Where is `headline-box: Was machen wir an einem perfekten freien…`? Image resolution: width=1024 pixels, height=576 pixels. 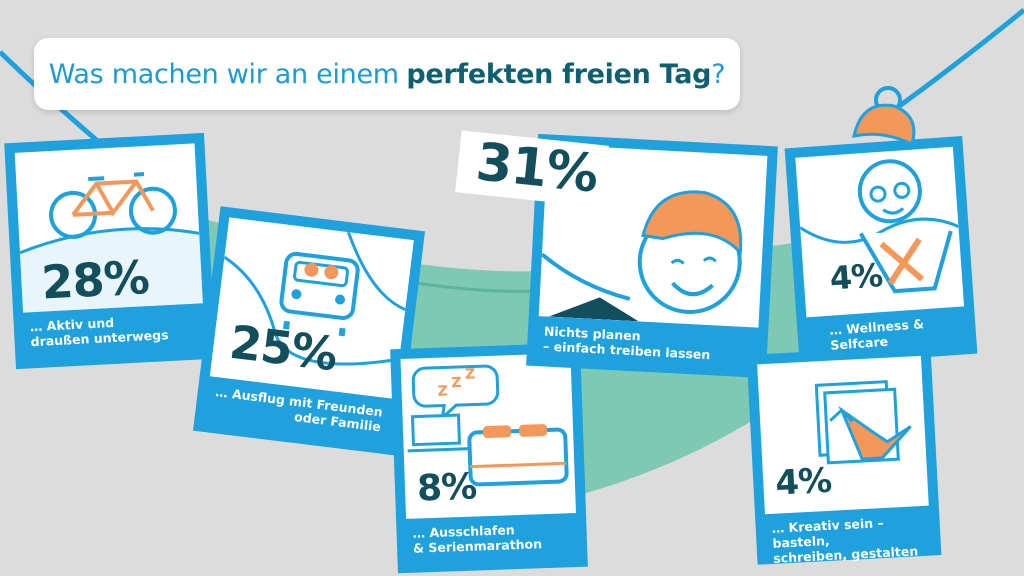 headline-box: Was machen wir an einem perfekten freien… is located at coordinates (387, 74).